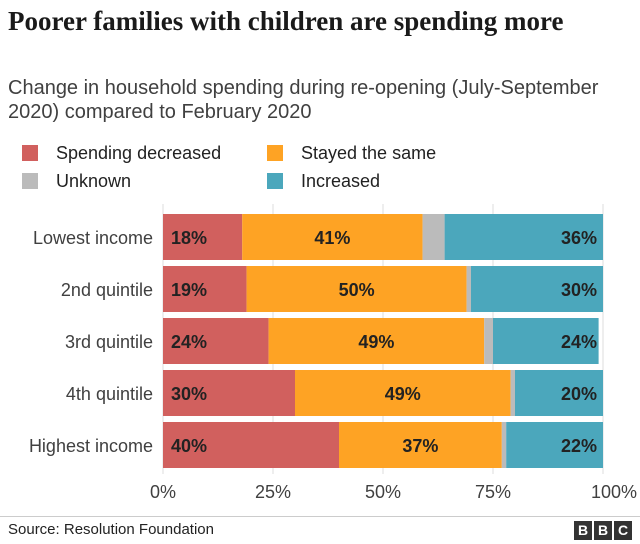 The image size is (640, 544). What do you see at coordinates (189, 290) in the screenshot?
I see `data-label: 19%` at bounding box center [189, 290].